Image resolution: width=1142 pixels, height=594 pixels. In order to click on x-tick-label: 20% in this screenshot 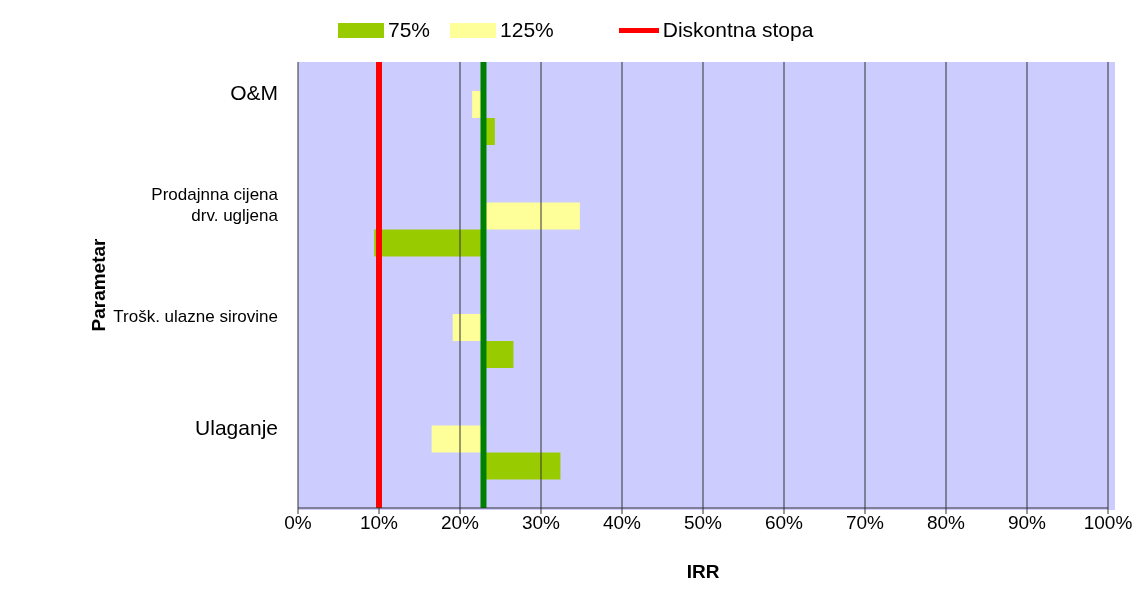, I will do `click(460, 523)`.